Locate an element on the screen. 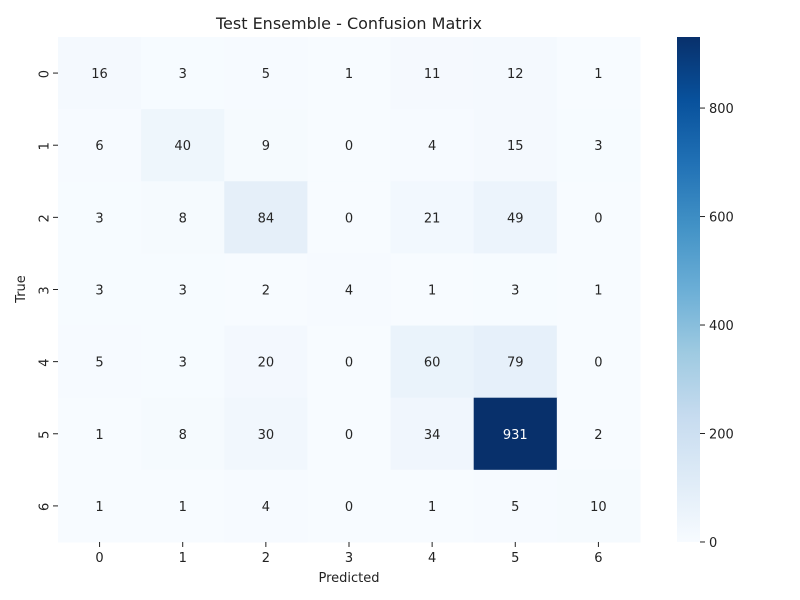 This screenshot has height=600, width=800. cell-value-label: 10 is located at coordinates (598, 507).